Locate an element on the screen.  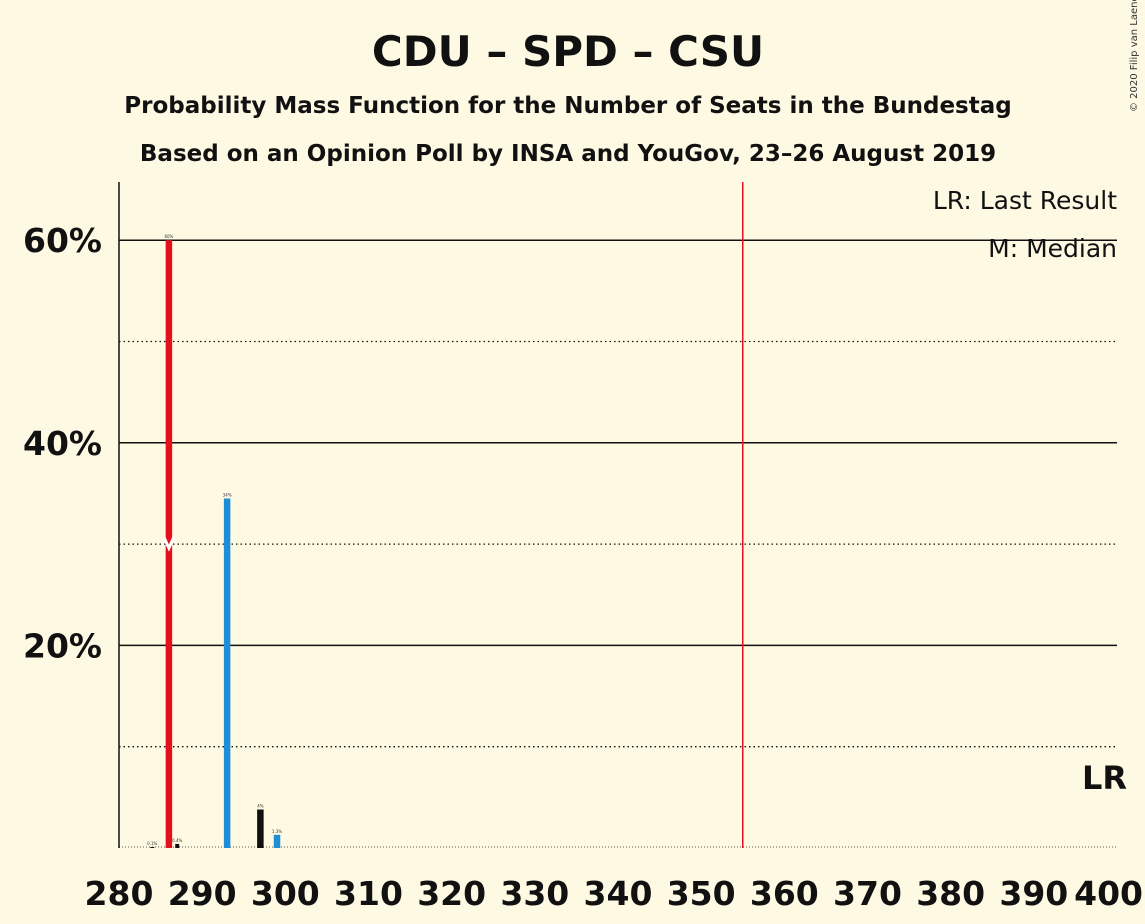
x-tick-label: 330 is located at coordinates (534, 893).